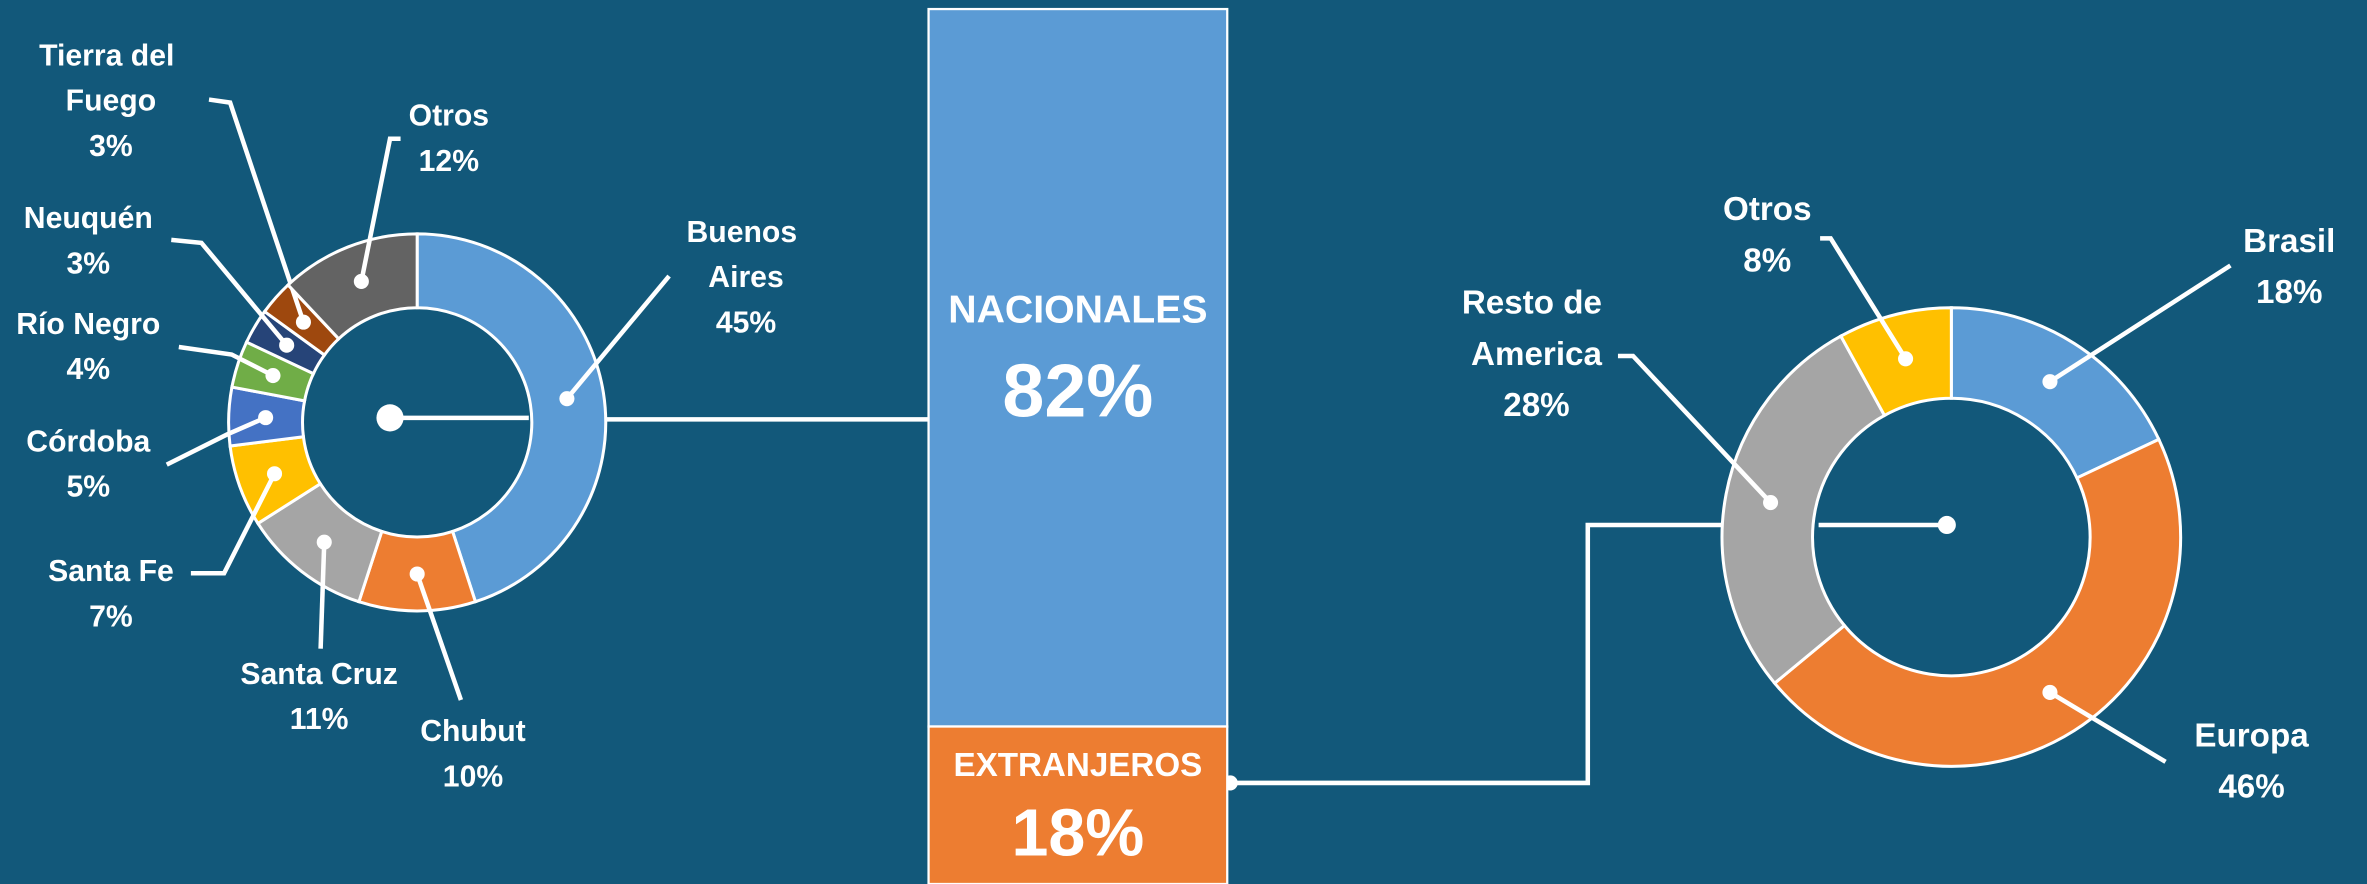  What do you see at coordinates (1077, 310) in the screenshot?
I see `segment-label: NACIONALES` at bounding box center [1077, 310].